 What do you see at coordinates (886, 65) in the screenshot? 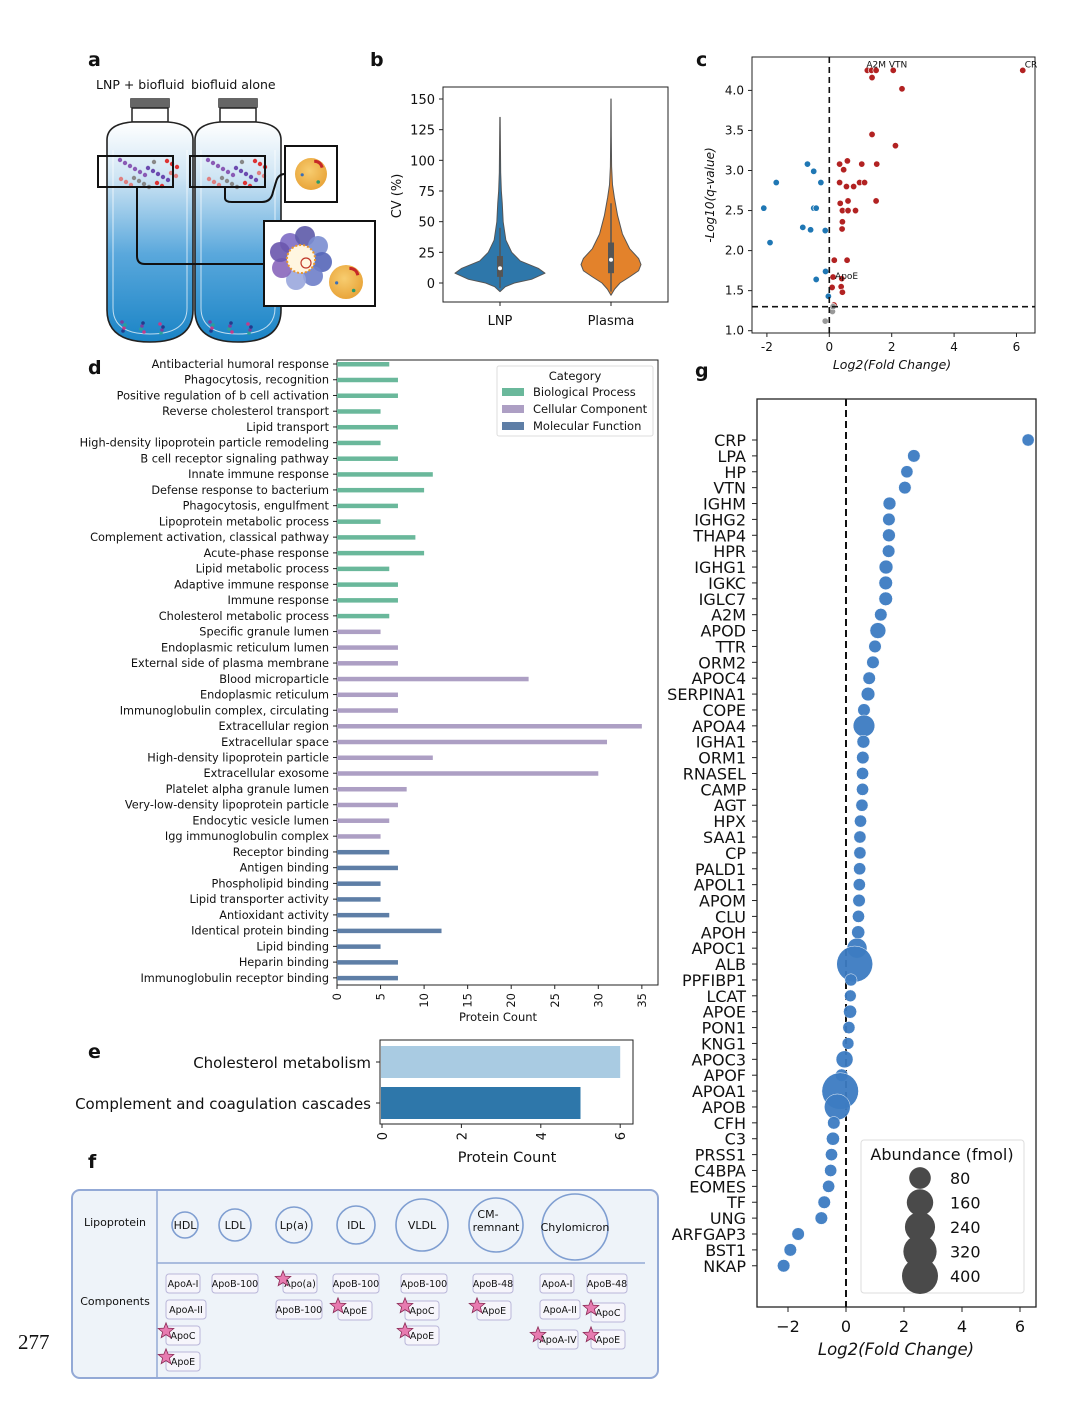
I see `point-annotation: A2M VTN` at bounding box center [886, 65].